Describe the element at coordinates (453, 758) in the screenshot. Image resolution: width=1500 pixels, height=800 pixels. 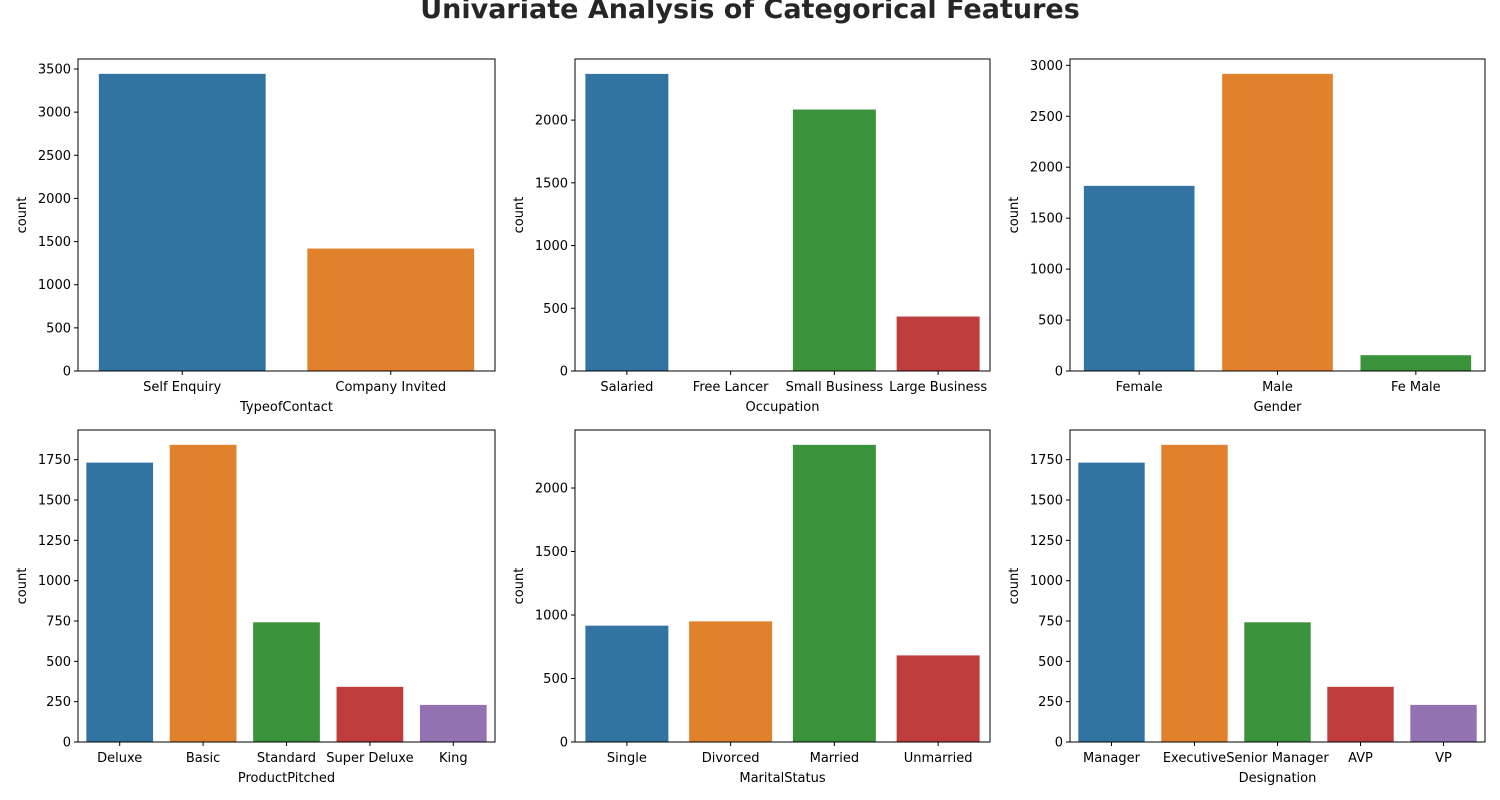
I see `x-tick-label: King` at that location.